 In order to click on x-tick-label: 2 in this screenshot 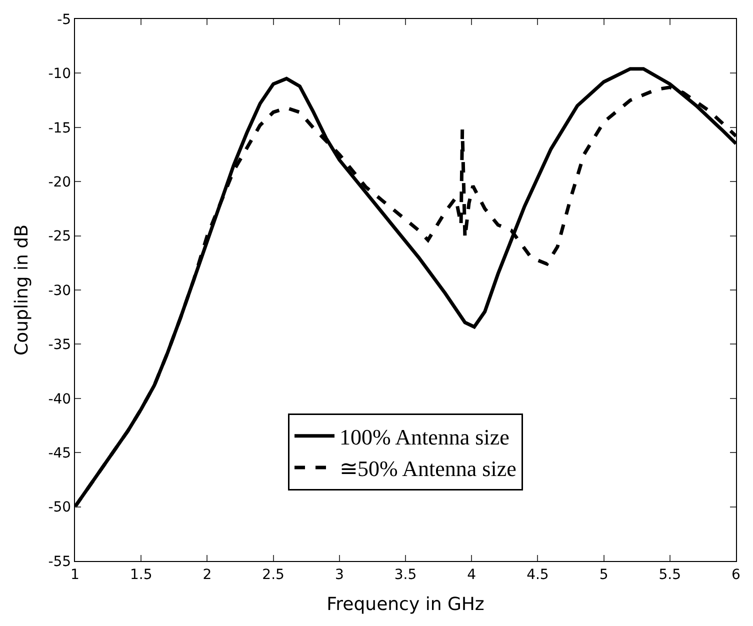, I will do `click(207, 574)`.